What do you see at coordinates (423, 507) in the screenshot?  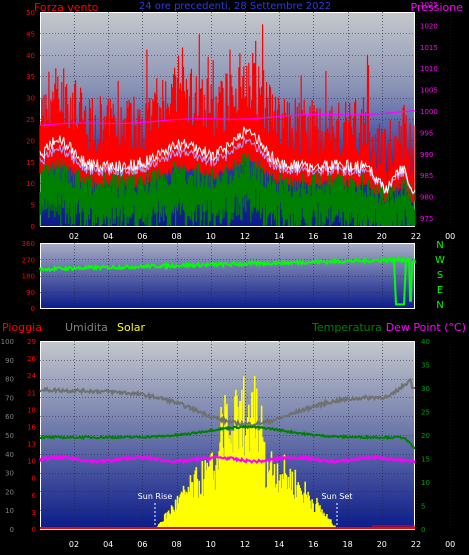 I see `temperature-tick-label: 5` at bounding box center [423, 507].